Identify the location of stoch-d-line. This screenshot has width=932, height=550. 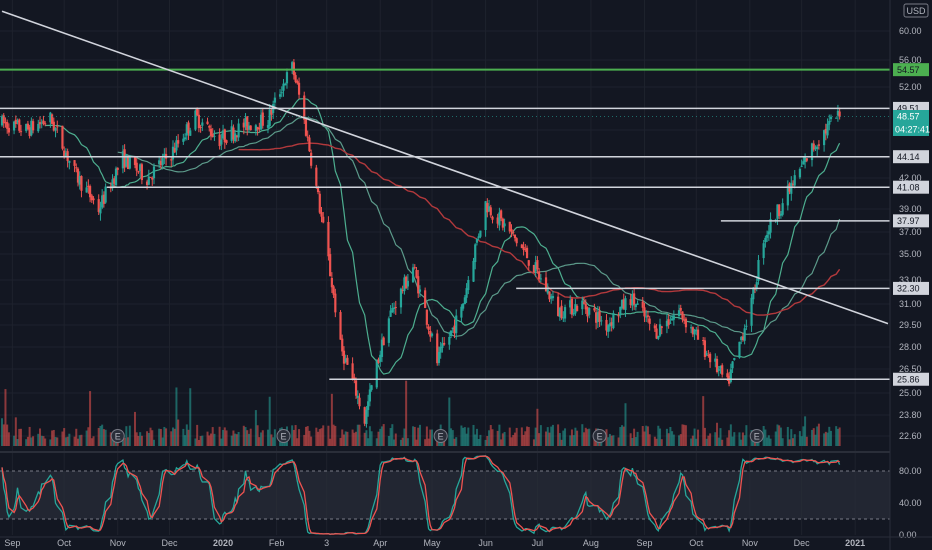
(420, 495).